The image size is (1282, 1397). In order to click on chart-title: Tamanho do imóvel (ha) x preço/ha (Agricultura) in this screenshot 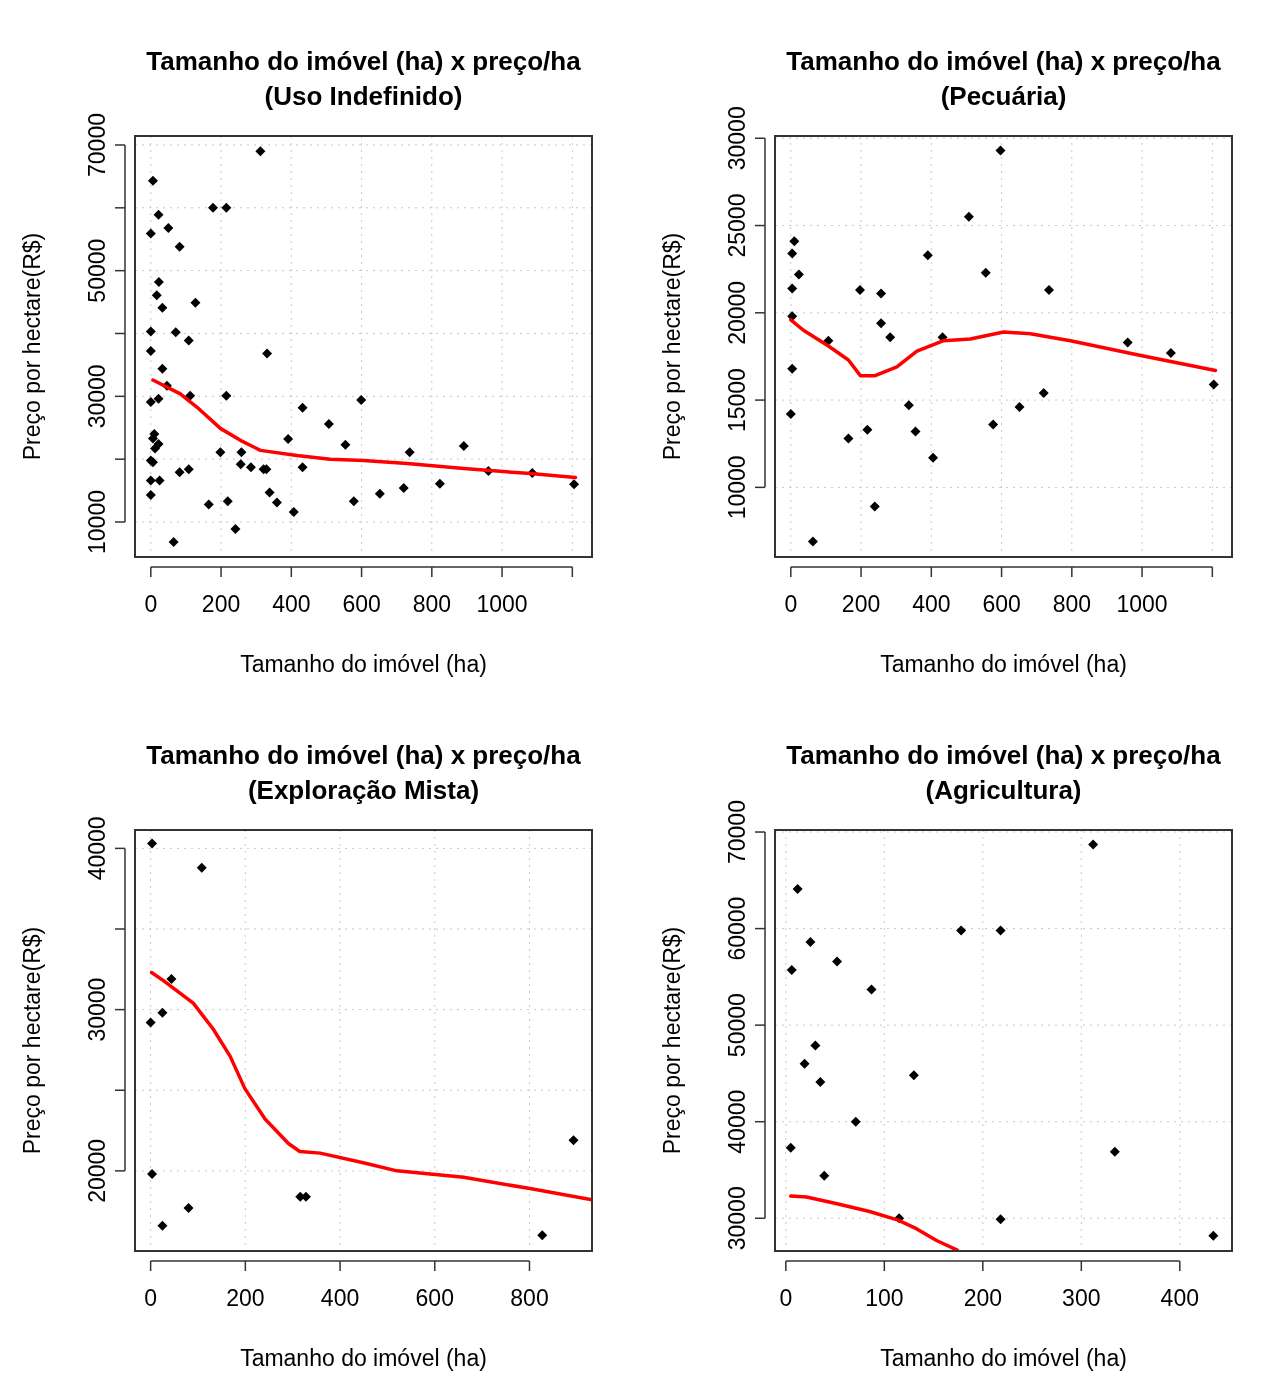, I will do `click(1004, 772)`.